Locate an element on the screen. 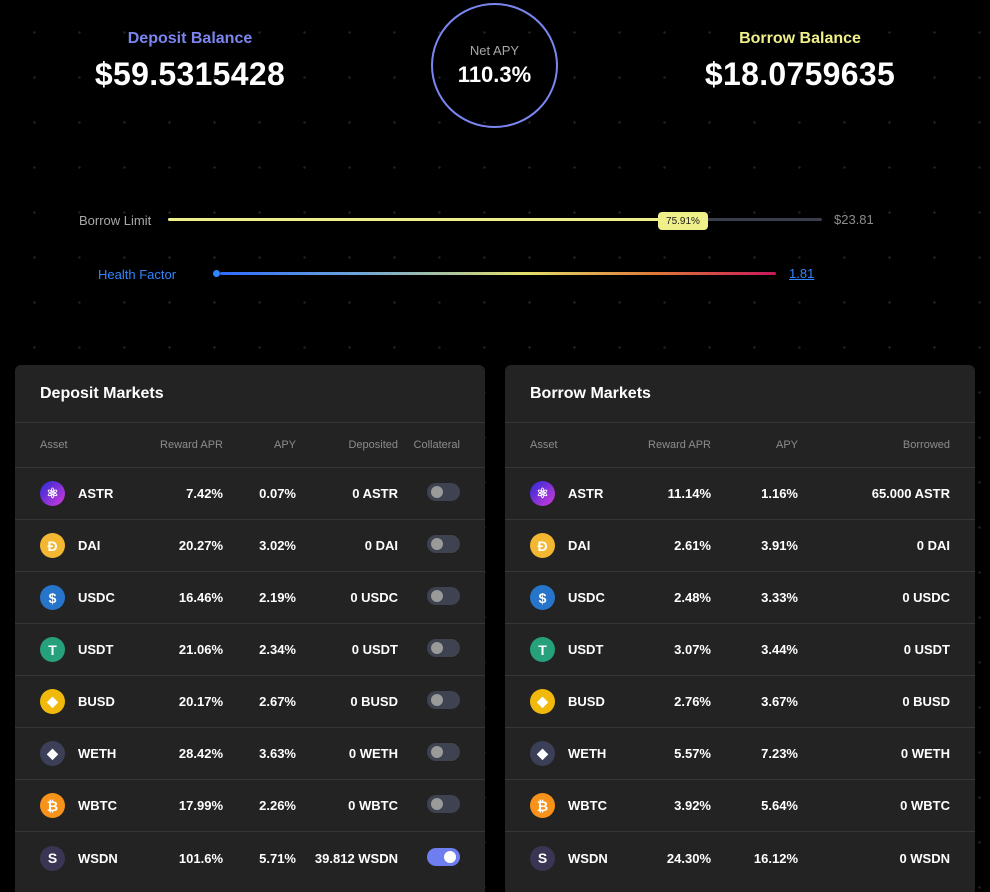 The image size is (990, 892). tether-icon: T is located at coordinates (52, 649).